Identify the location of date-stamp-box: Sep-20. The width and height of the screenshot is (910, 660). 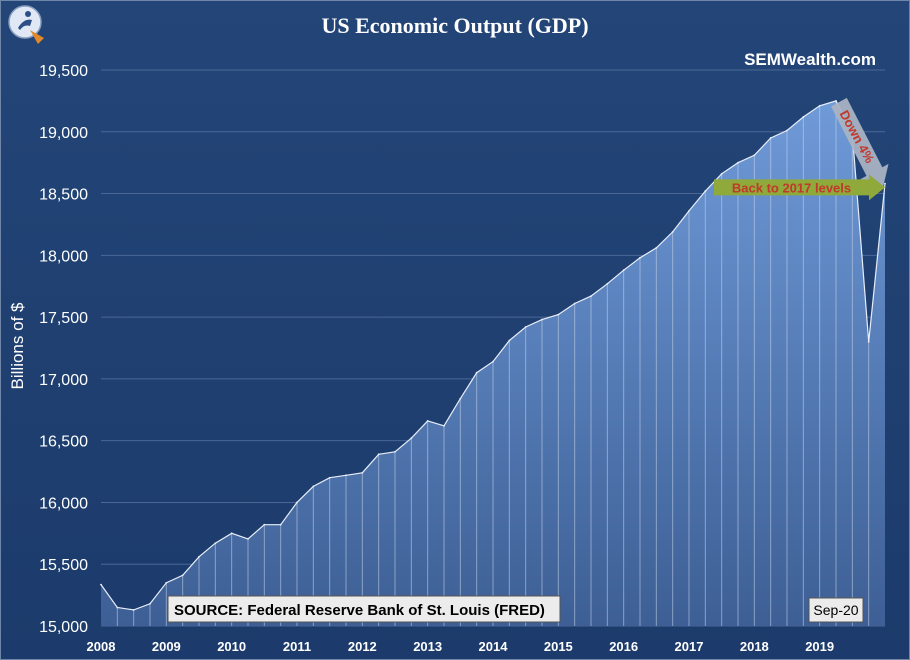
(836, 610).